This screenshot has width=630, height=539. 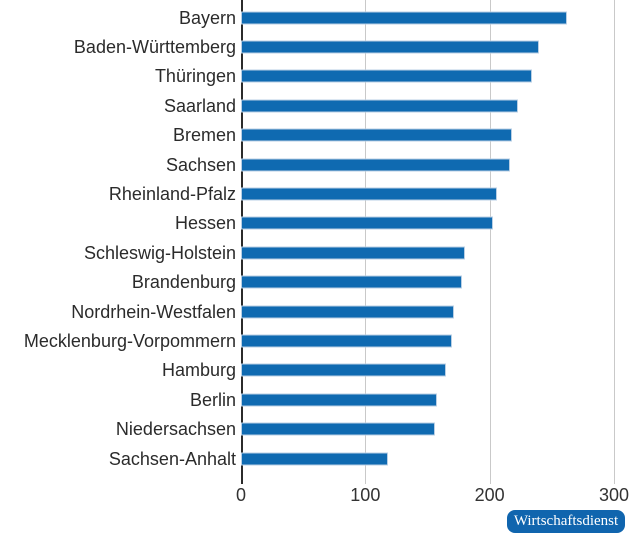 What do you see at coordinates (204, 135) in the screenshot?
I see `category-label: Bremen` at bounding box center [204, 135].